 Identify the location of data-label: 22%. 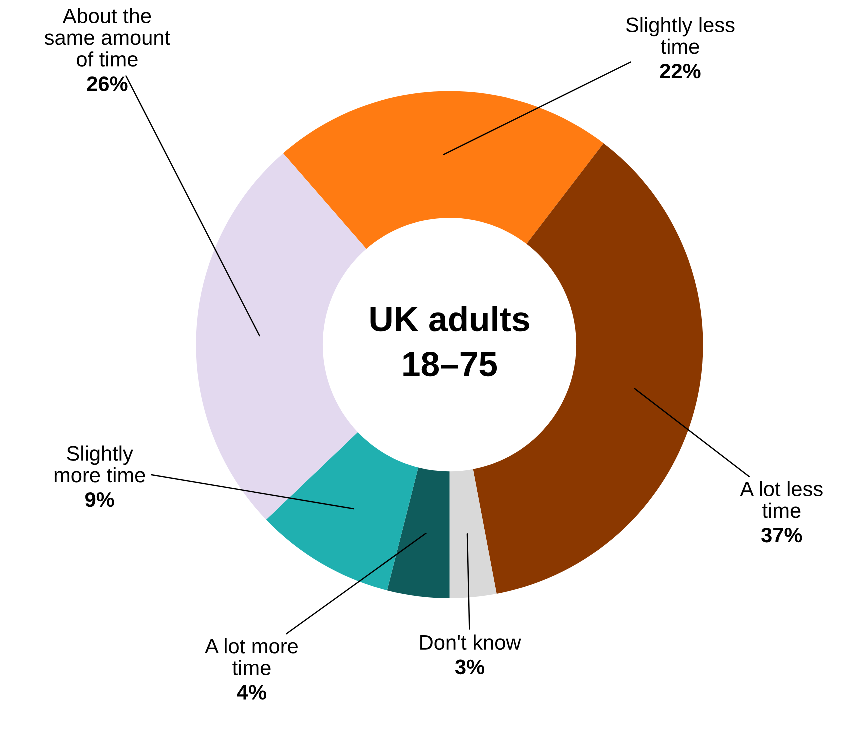
(680, 71).